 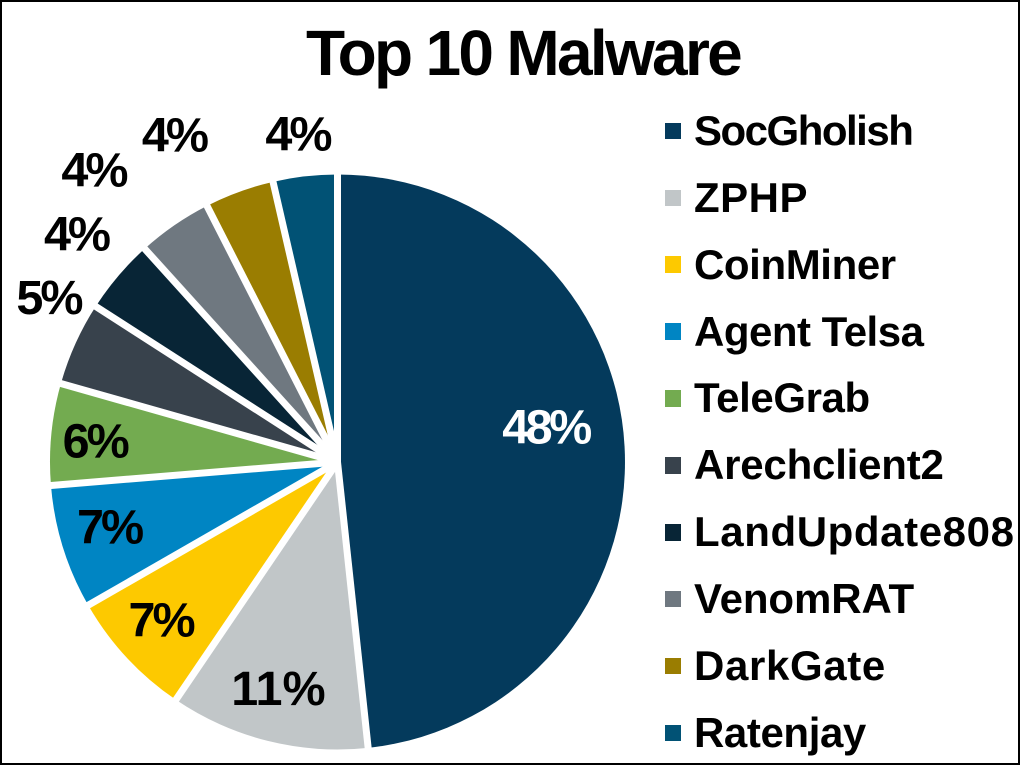 What do you see at coordinates (278, 689) in the screenshot?
I see `svg-text: 11%` at bounding box center [278, 689].